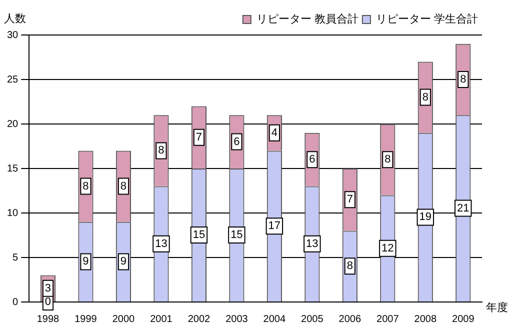 This screenshot has width=510, height=330. Describe the element at coordinates (274, 132) in the screenshot. I see `data-label: 4` at that location.